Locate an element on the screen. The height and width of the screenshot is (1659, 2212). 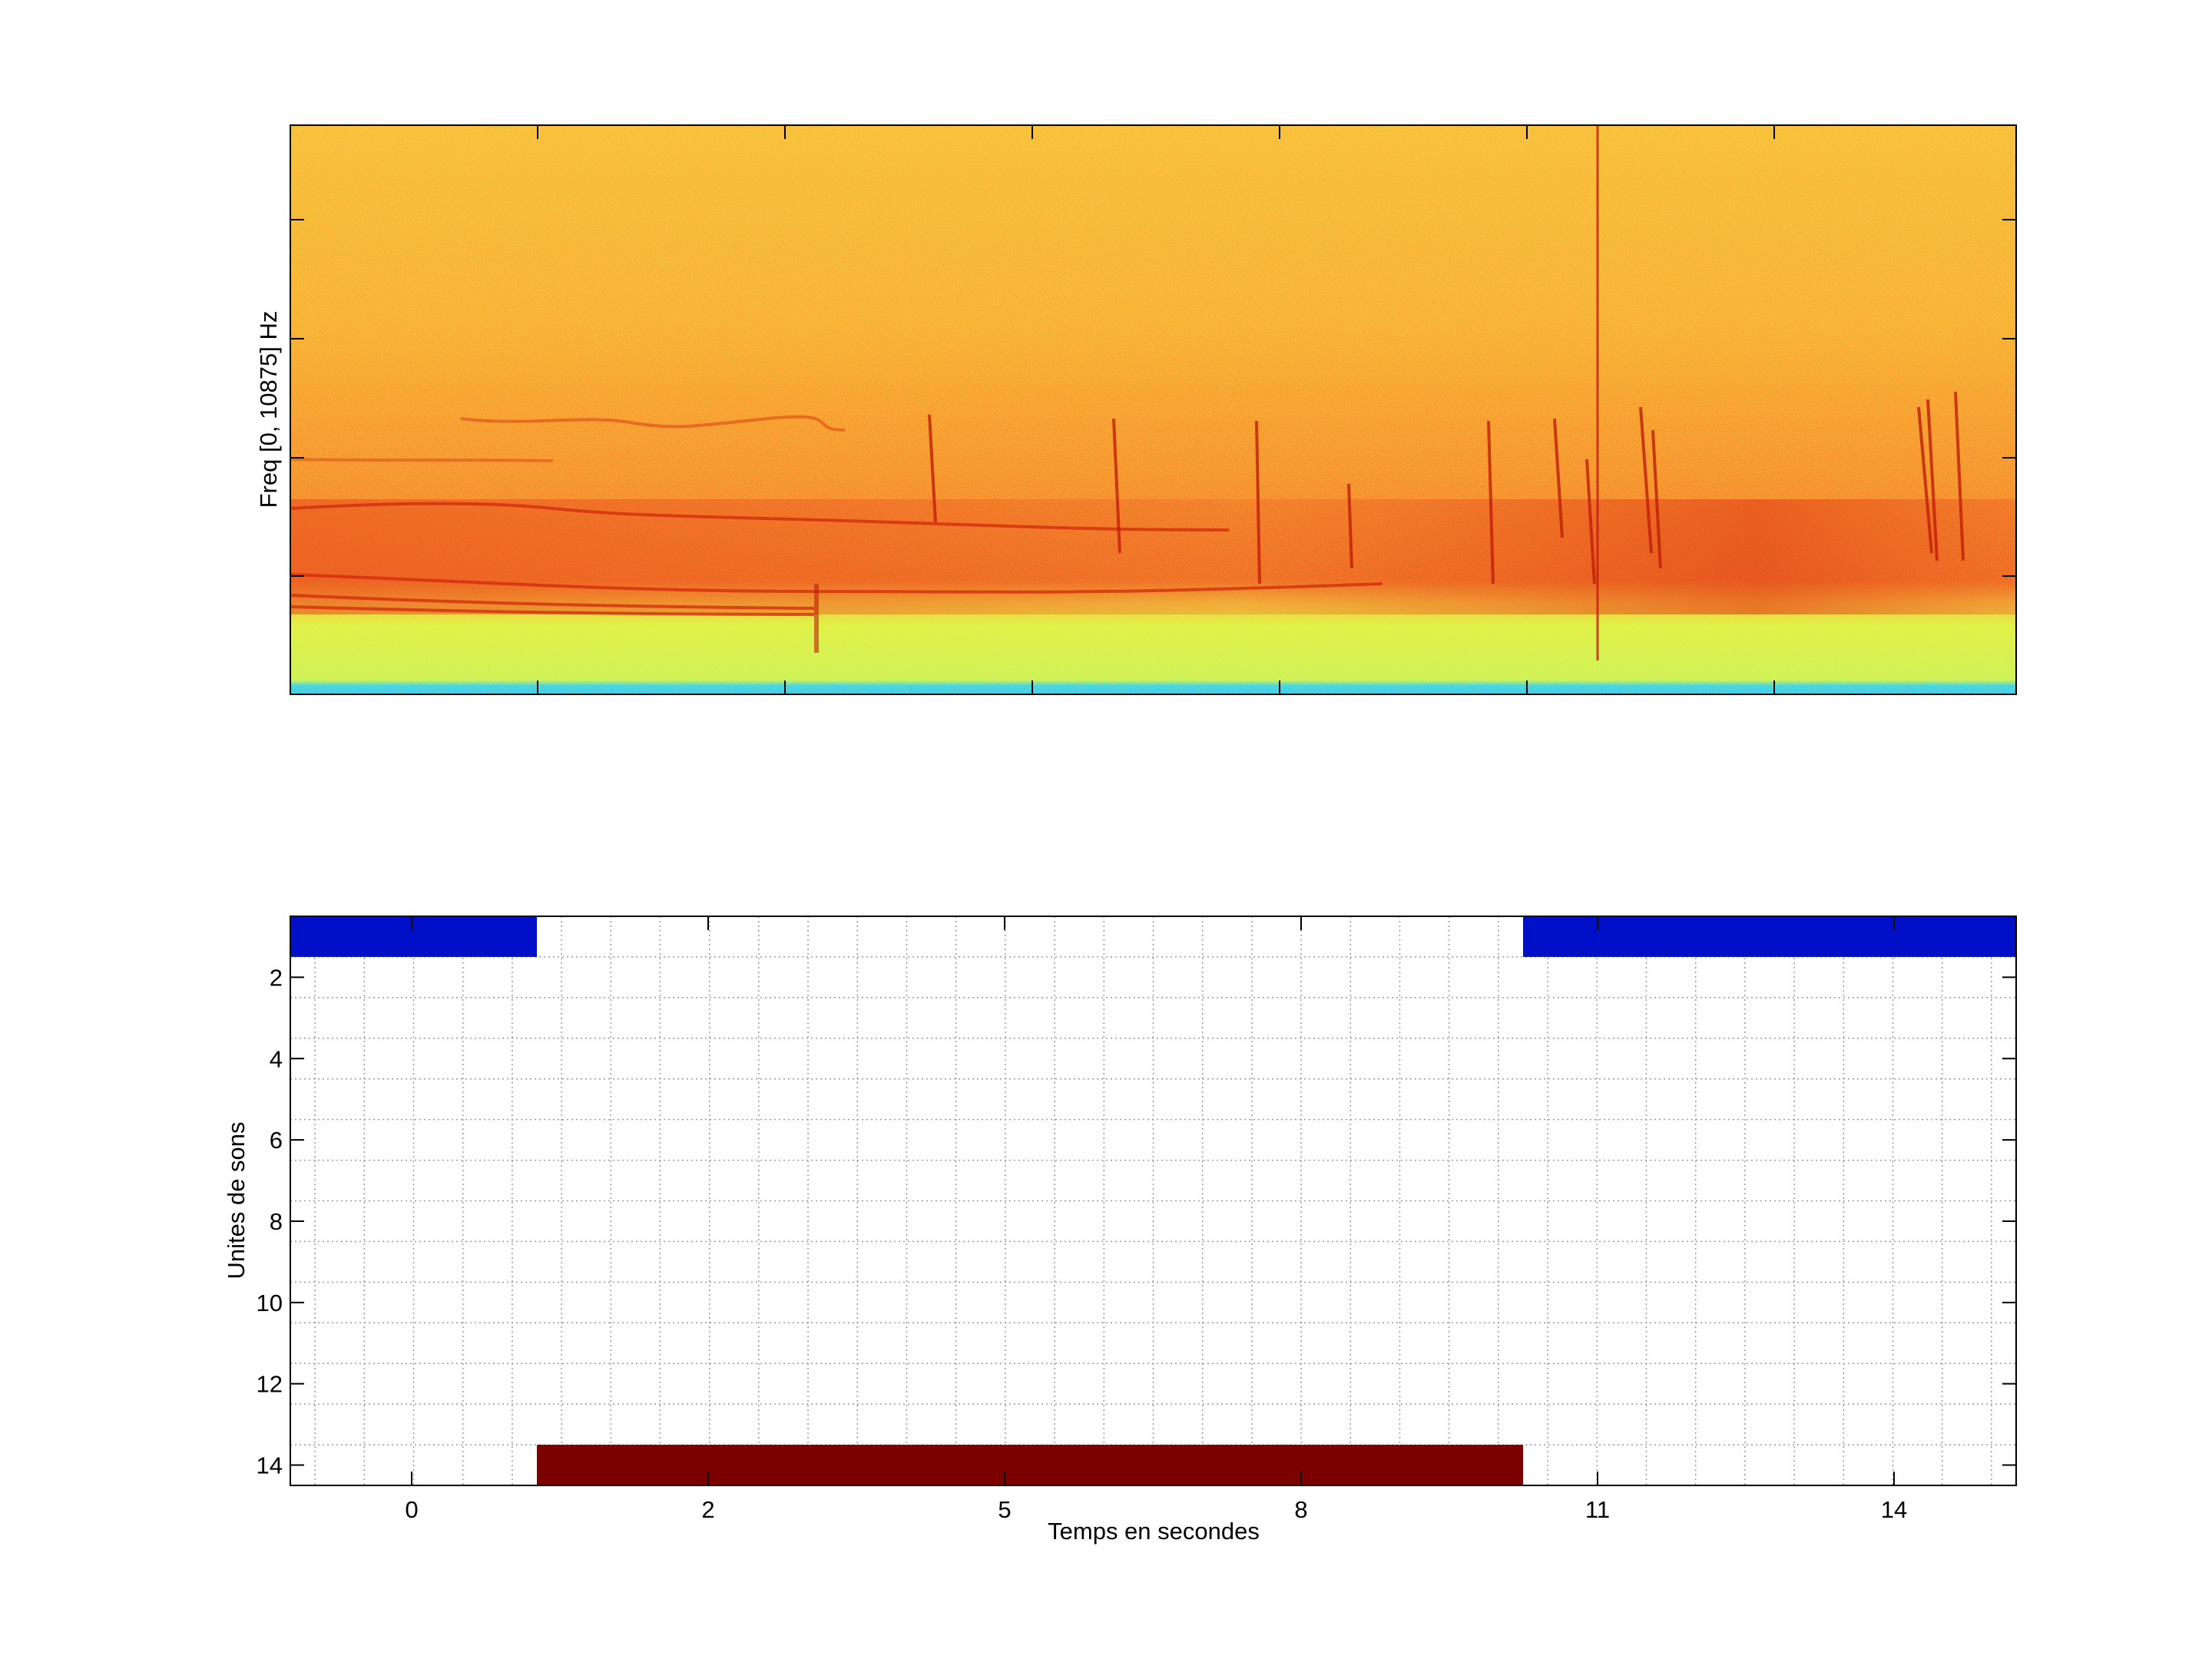
y-tick-label: 2 is located at coordinates (276, 978).